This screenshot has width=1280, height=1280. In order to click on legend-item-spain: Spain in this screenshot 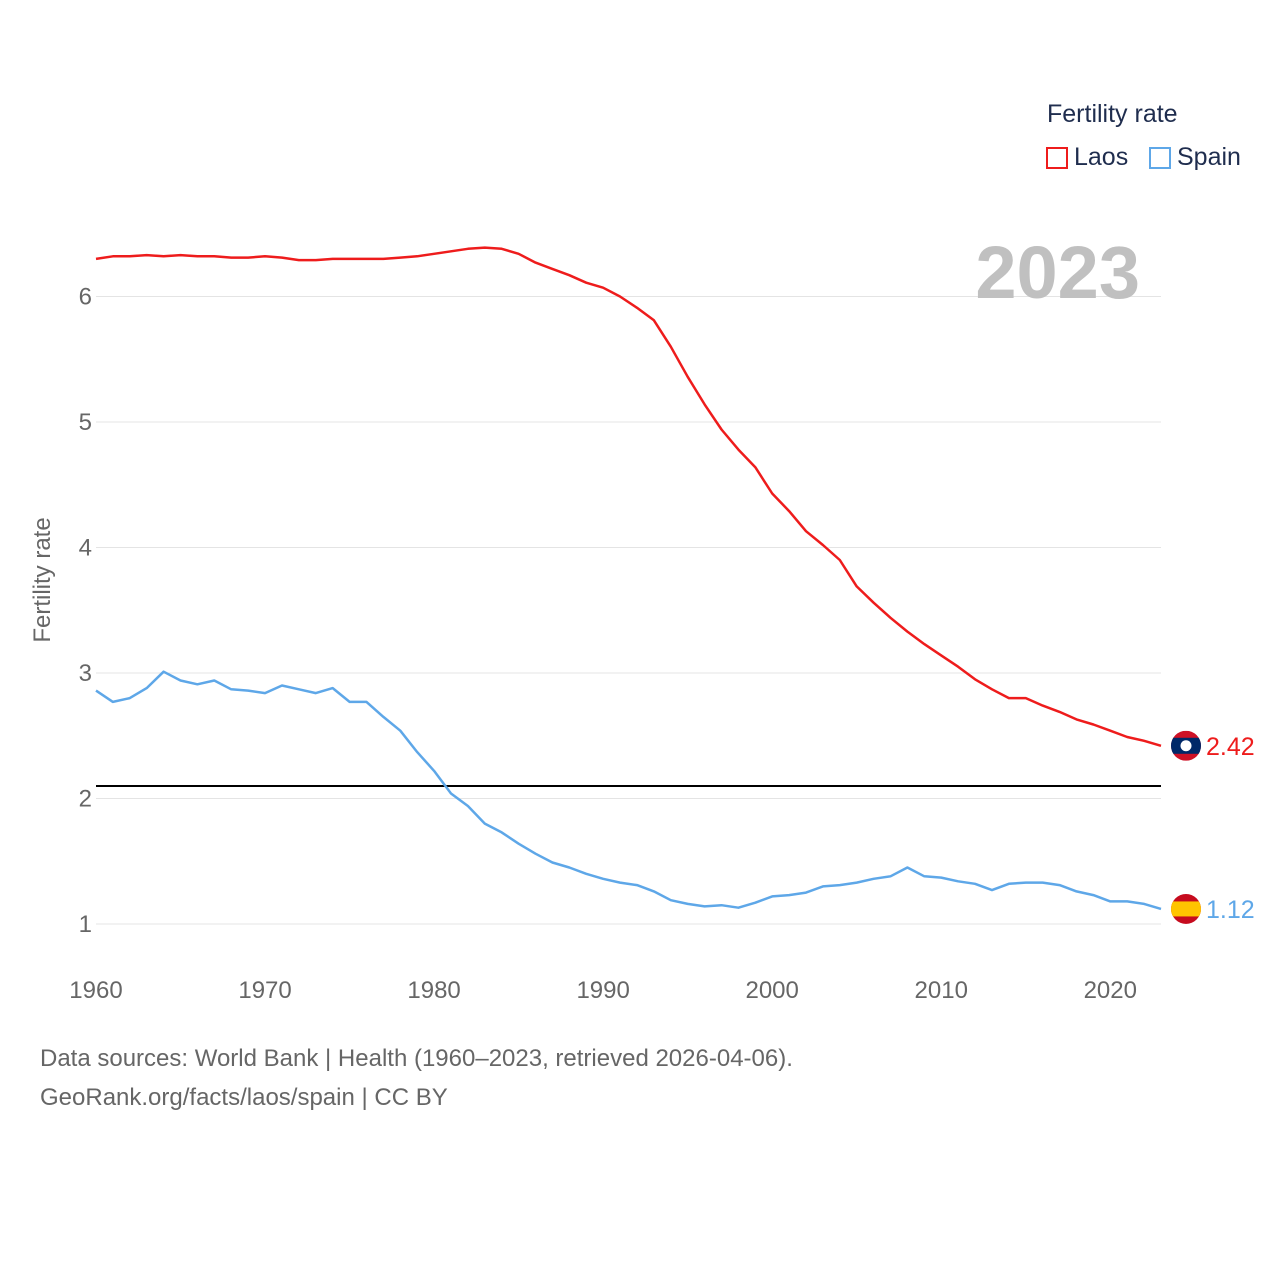, I will do `click(1195, 157)`.